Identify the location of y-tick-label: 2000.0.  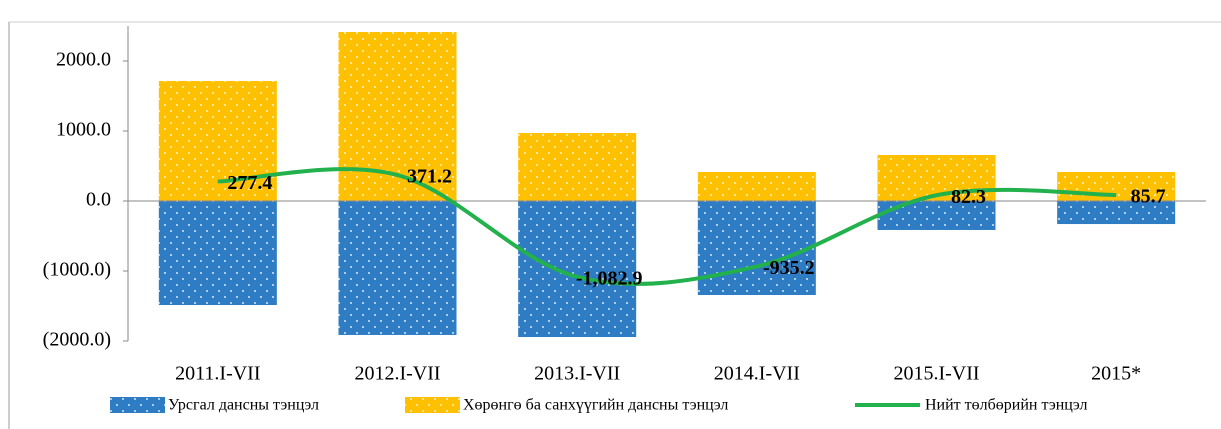
(83, 60).